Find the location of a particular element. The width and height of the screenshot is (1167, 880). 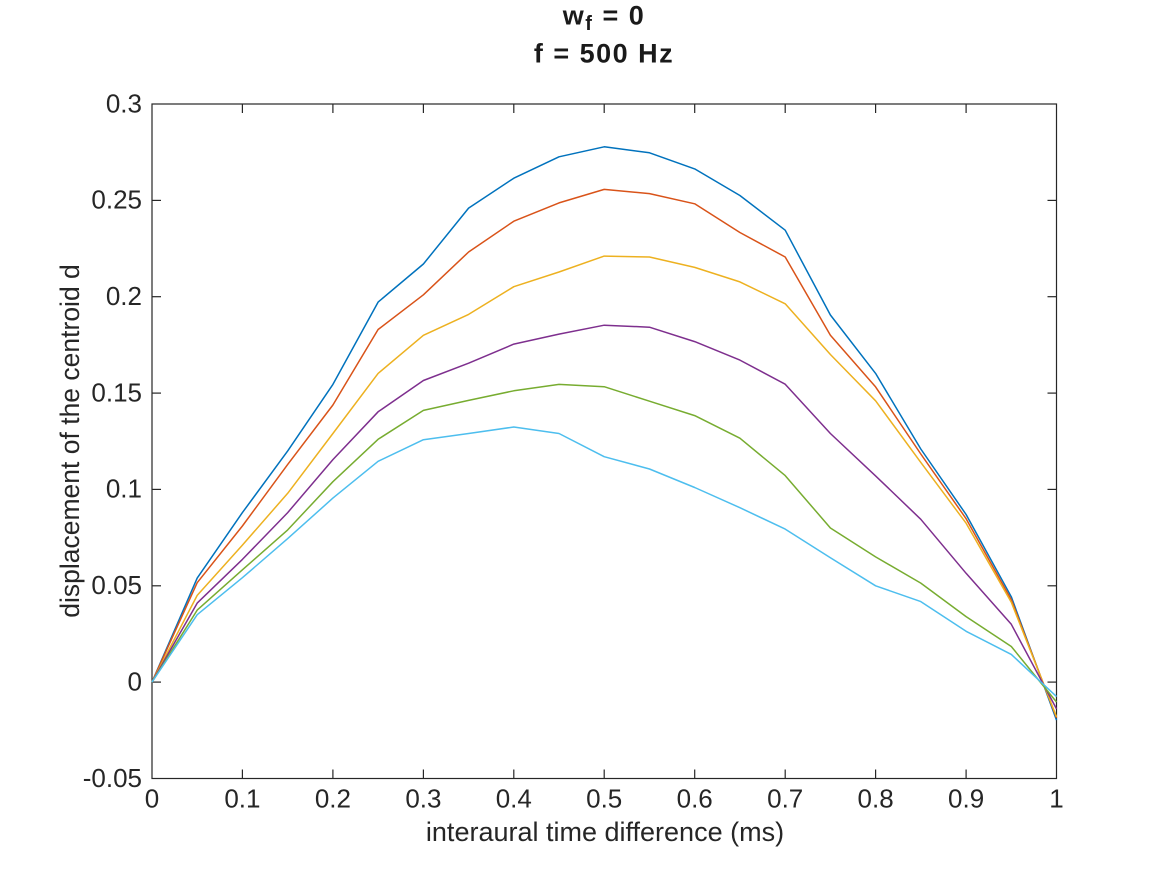

svg-text: -0.05 is located at coordinates (112, 778).